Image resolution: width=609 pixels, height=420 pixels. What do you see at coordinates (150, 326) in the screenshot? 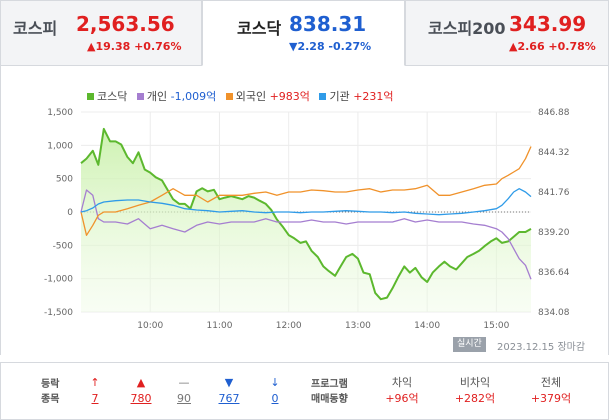
I see `x-tick-label: 10:00` at bounding box center [150, 326].